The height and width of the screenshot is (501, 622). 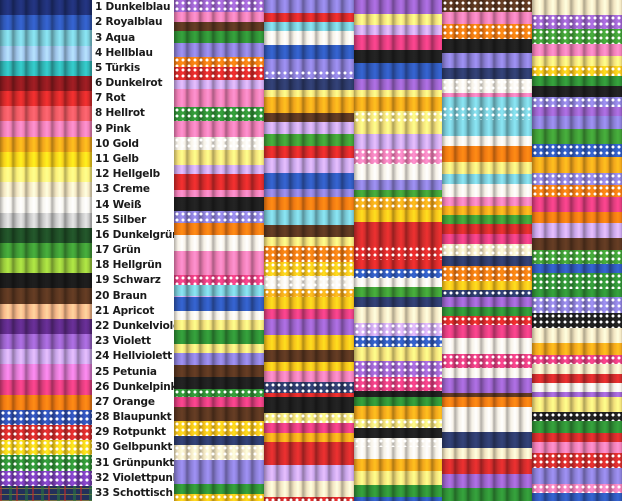 I want to click on color-label: 19 Schwarz, so click(x=128, y=280).